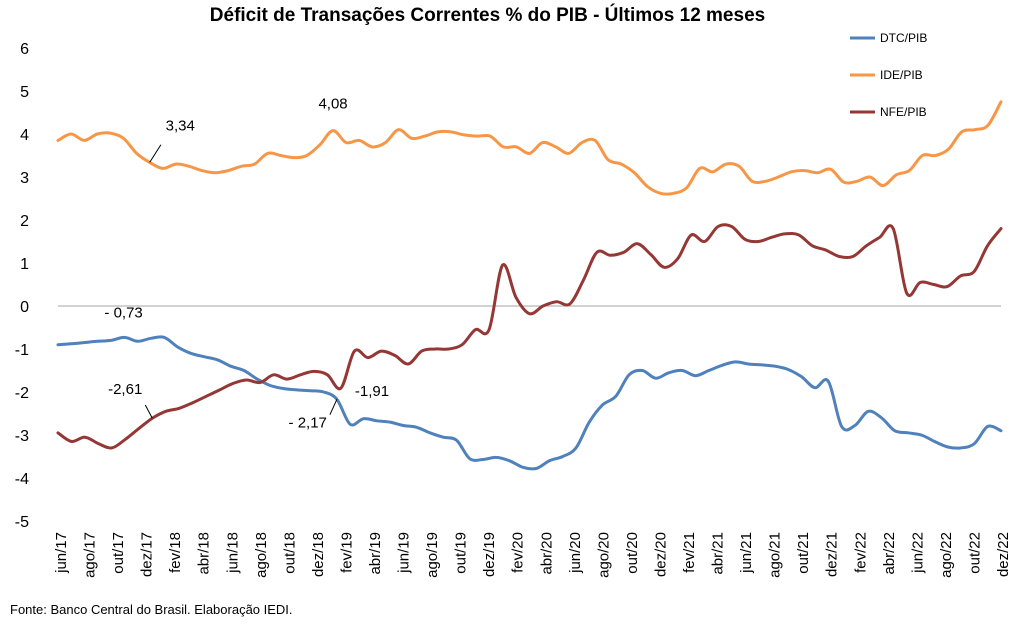 This screenshot has width=1013, height=631. I want to click on data-label: - 0,73, so click(123, 312).